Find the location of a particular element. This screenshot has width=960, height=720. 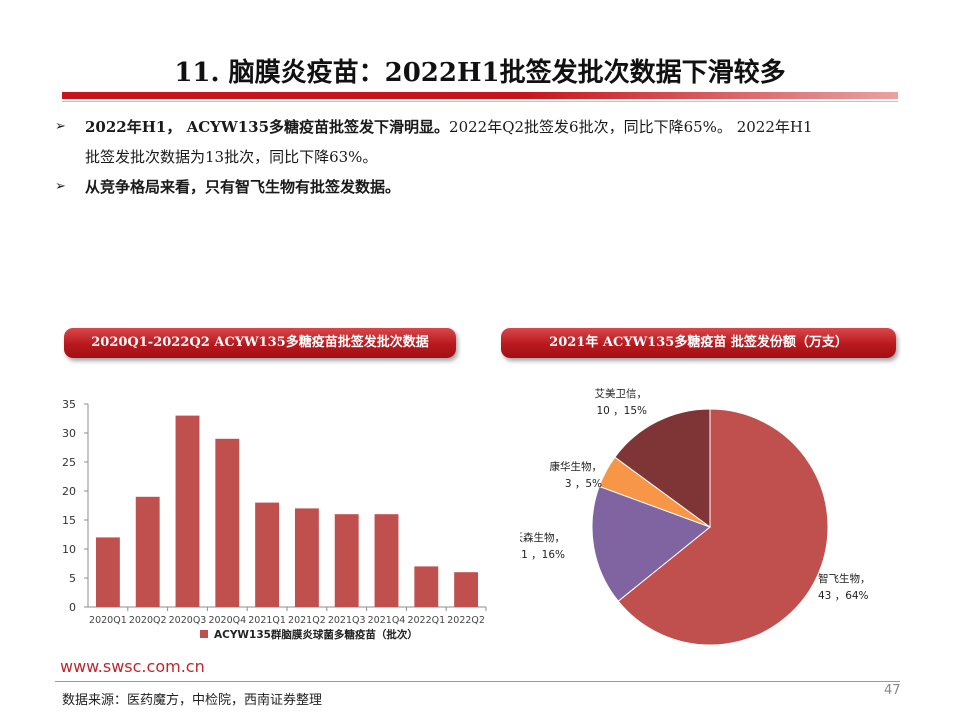

bar-2021Q1 is located at coordinates (267, 554).